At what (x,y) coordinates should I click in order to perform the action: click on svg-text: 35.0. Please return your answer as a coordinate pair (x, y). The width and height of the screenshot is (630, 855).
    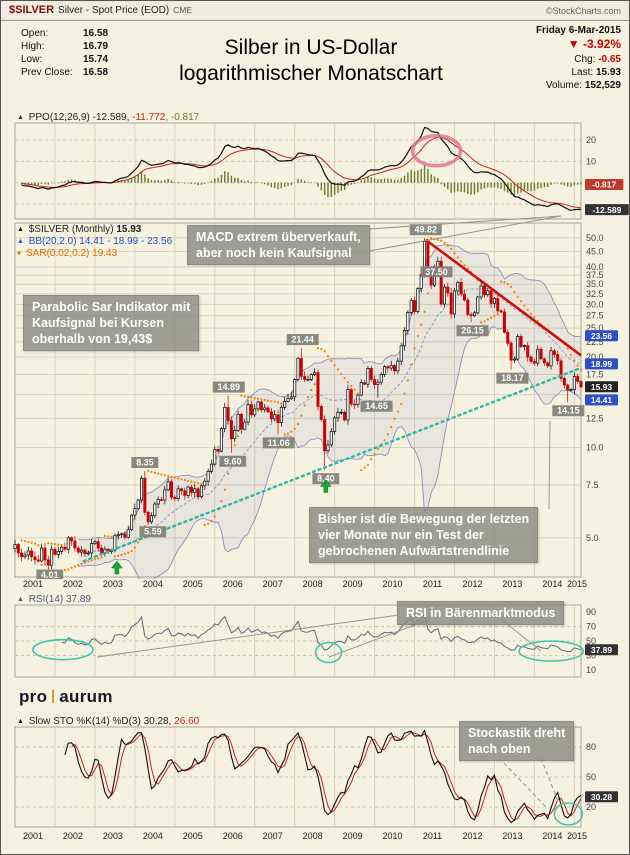
    Looking at the image, I should click on (595, 284).